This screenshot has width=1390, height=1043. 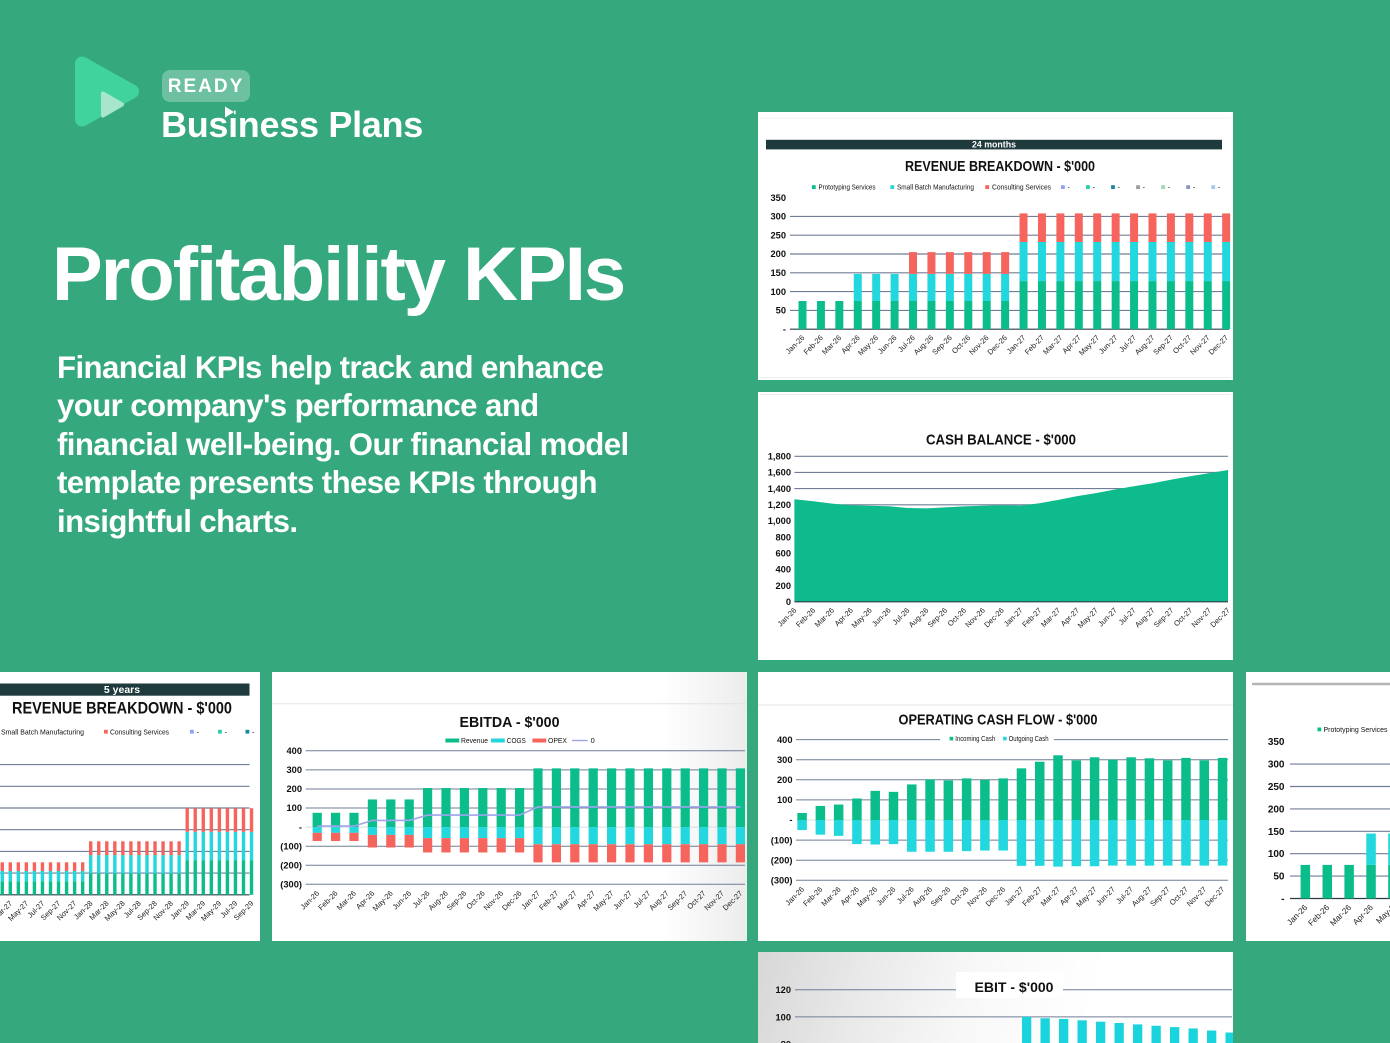 I want to click on svg-text: Nov-27, so click(x=1199, y=344).